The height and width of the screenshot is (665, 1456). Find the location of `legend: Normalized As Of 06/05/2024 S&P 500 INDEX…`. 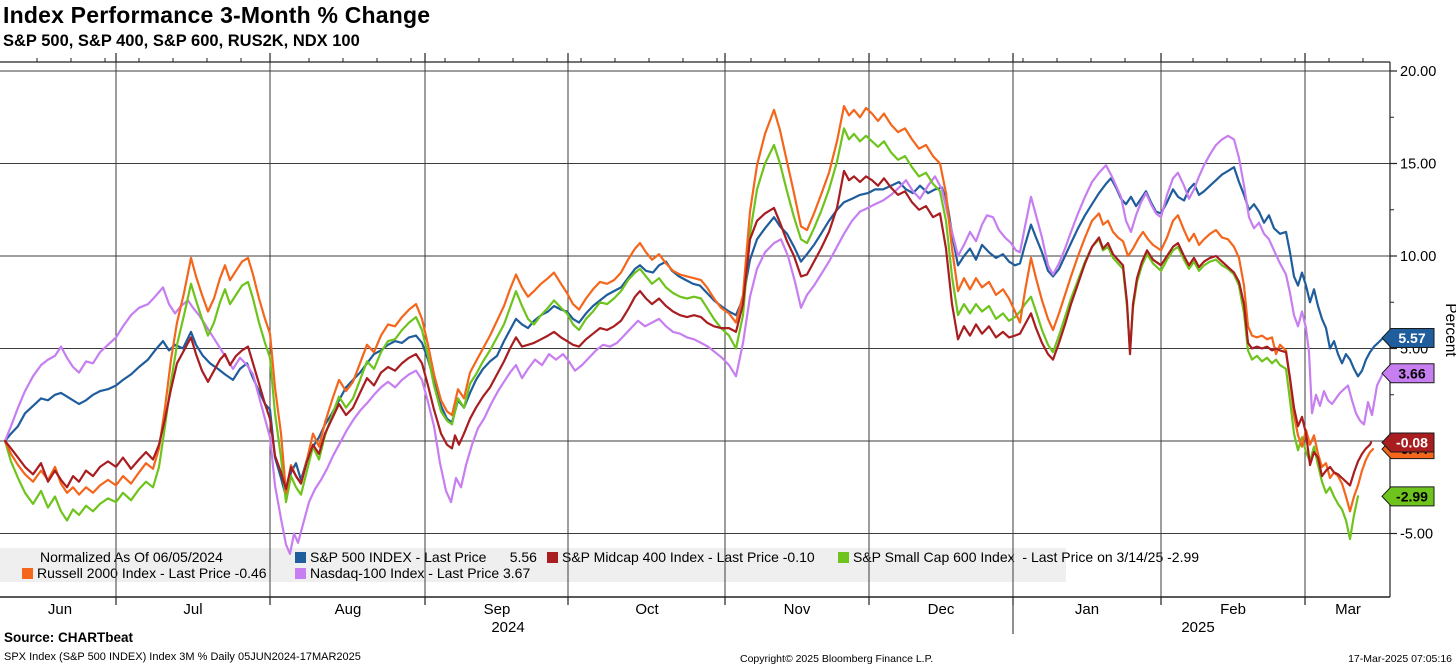

legend: Normalized As Of 06/05/2024 S&P 500 INDEX… is located at coordinates (599, 565).